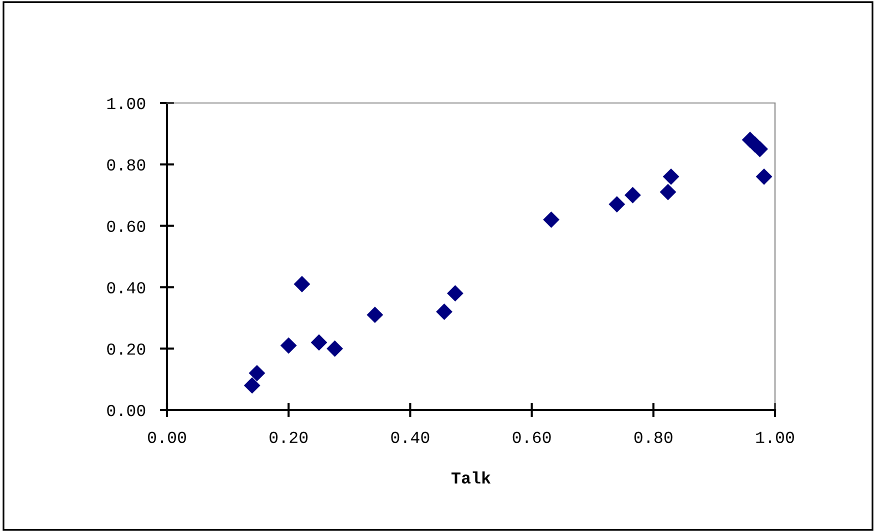 This screenshot has width=876, height=532. I want to click on x-tick-label: 0.20, so click(289, 438).